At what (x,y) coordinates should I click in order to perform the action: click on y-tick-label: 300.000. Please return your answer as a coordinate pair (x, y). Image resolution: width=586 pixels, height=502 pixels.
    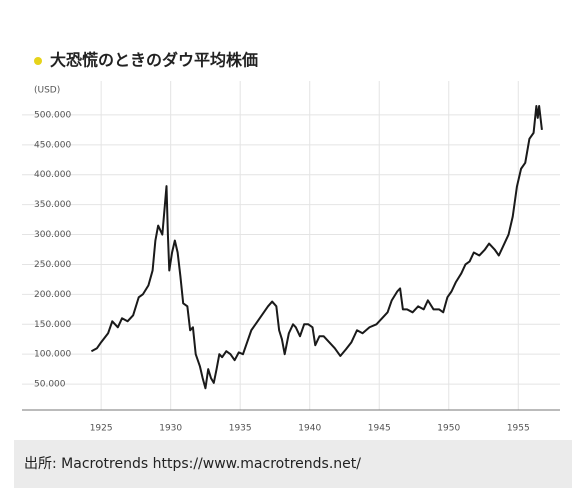
    Looking at the image, I should click on (52, 235).